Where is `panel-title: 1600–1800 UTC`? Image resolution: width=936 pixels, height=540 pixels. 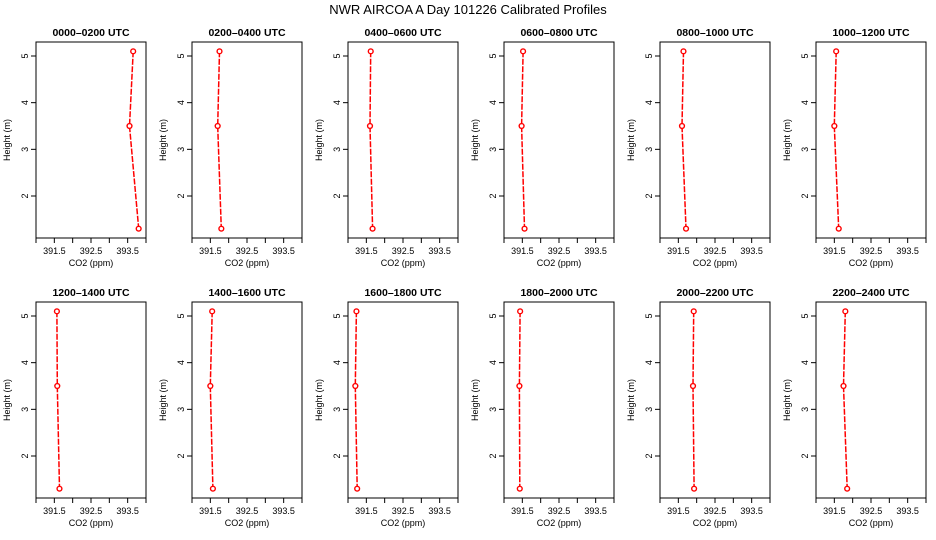
panel-title: 1600–1800 UTC is located at coordinates (402, 293).